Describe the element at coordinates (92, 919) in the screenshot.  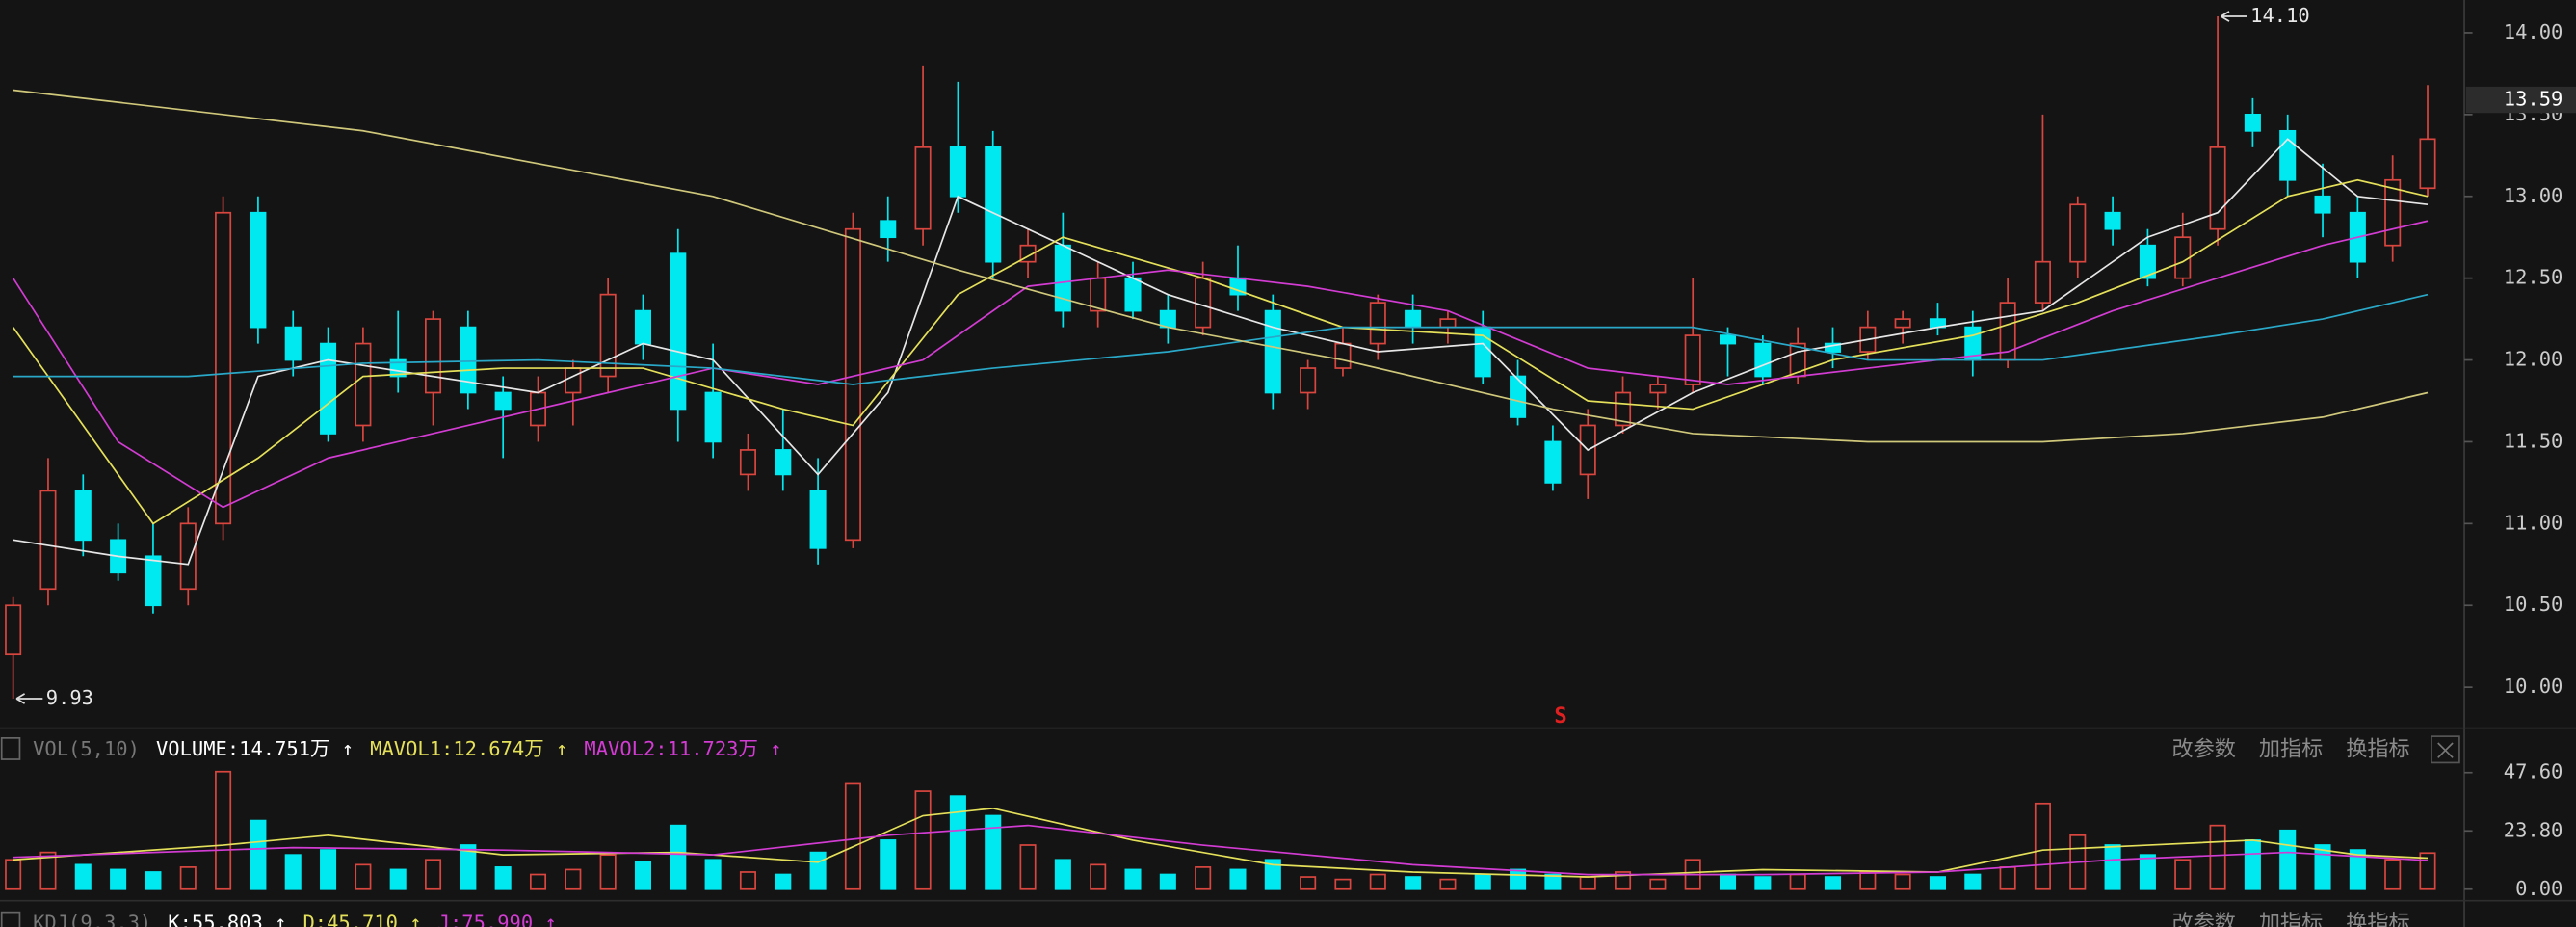
I see `indicator-name: KDJ(9,3,3)` at that location.